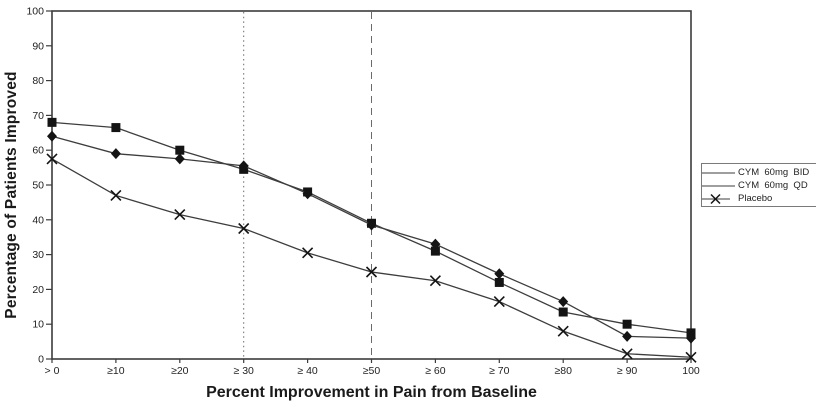  Describe the element at coordinates (716, 198) in the screenshot. I see `x-marker-glyph` at that location.